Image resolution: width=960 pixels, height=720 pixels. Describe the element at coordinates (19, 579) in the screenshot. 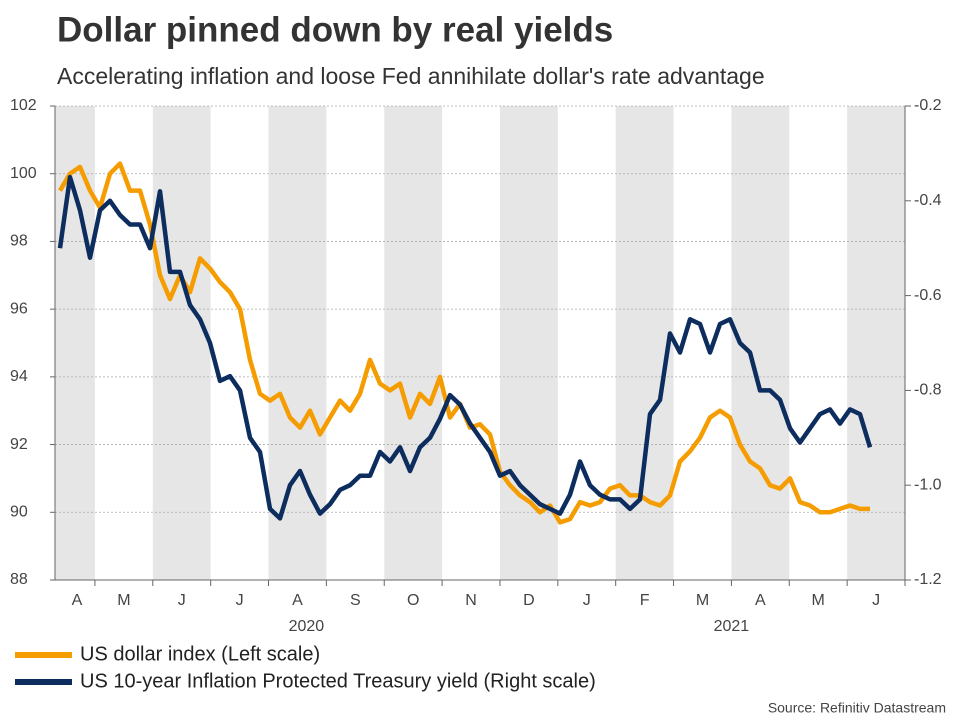

I see `y-tick-label: 88` at that location.